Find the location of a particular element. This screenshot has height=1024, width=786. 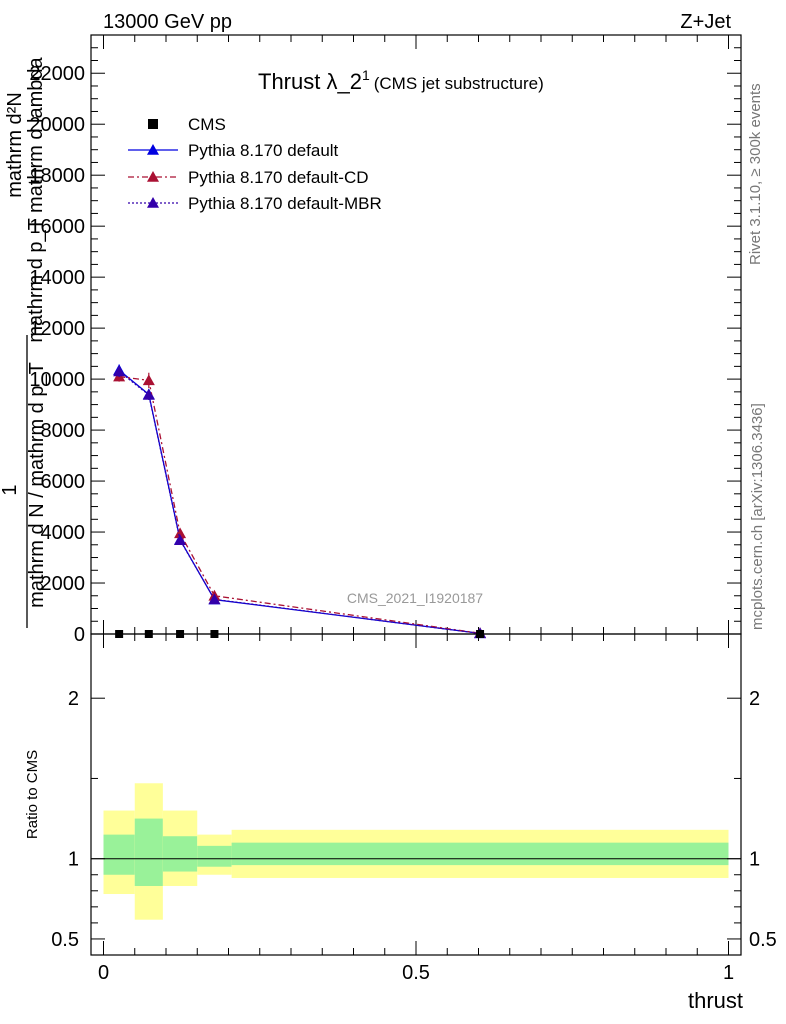

legend-label: Pythia 8.170 default is located at coordinates (263, 150).